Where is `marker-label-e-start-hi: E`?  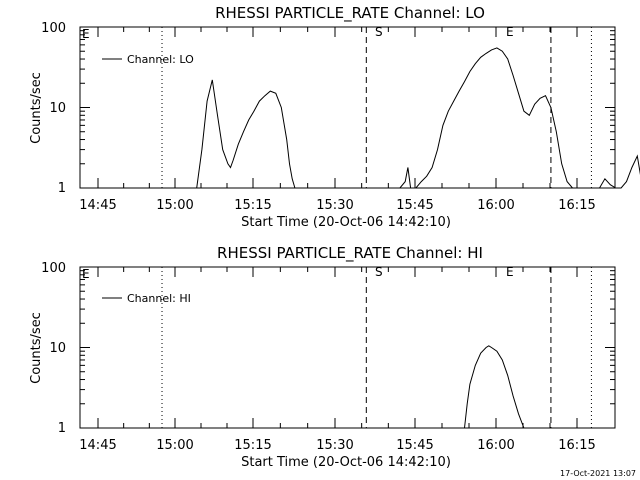
marker-label-e-start-hi: E is located at coordinates (86, 274).